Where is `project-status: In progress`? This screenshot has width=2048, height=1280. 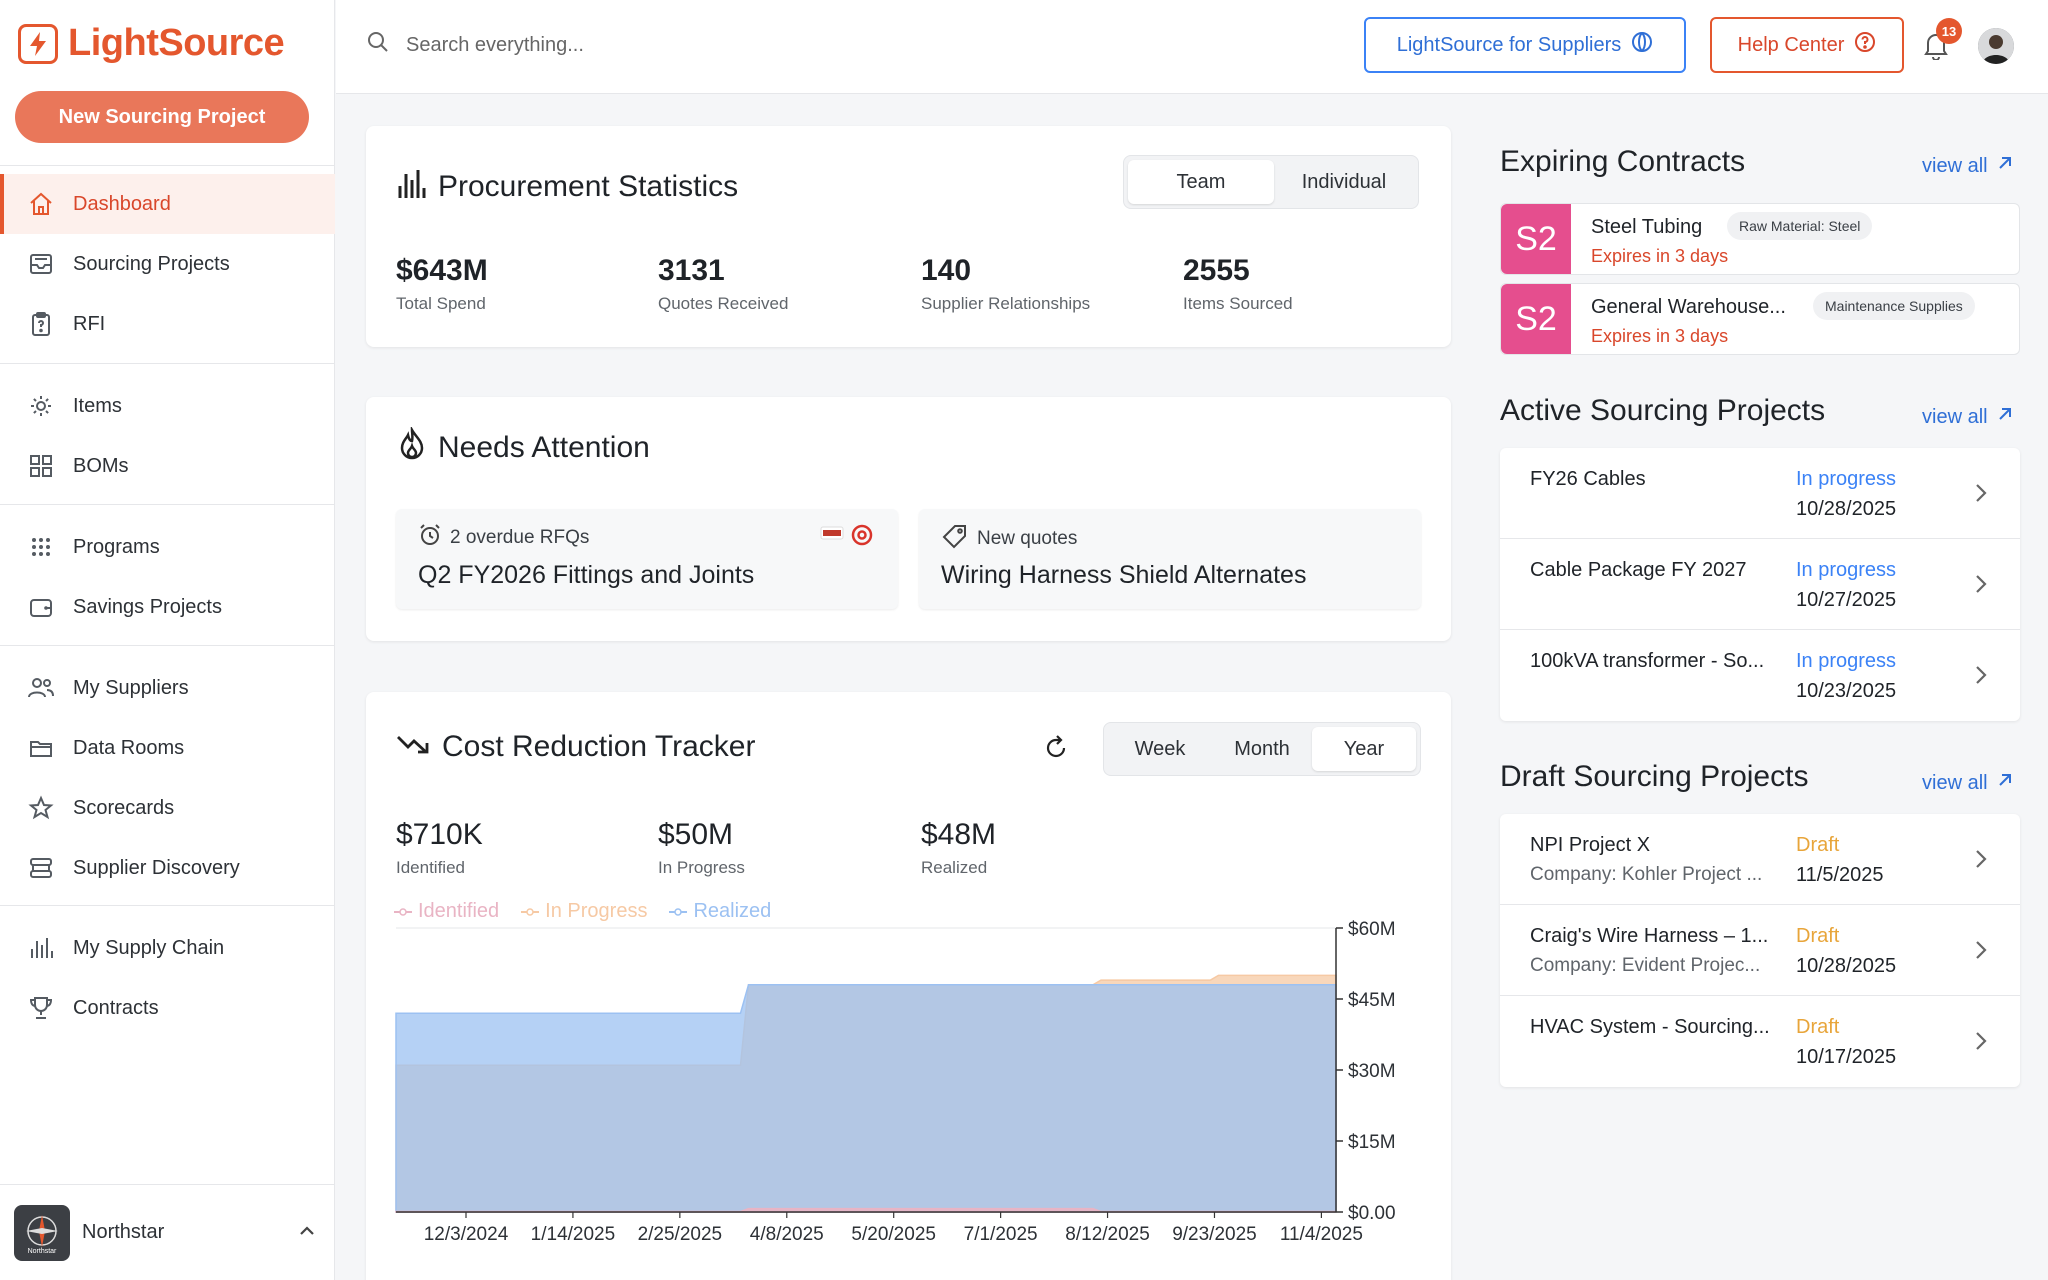 project-status: In progress is located at coordinates (1846, 661).